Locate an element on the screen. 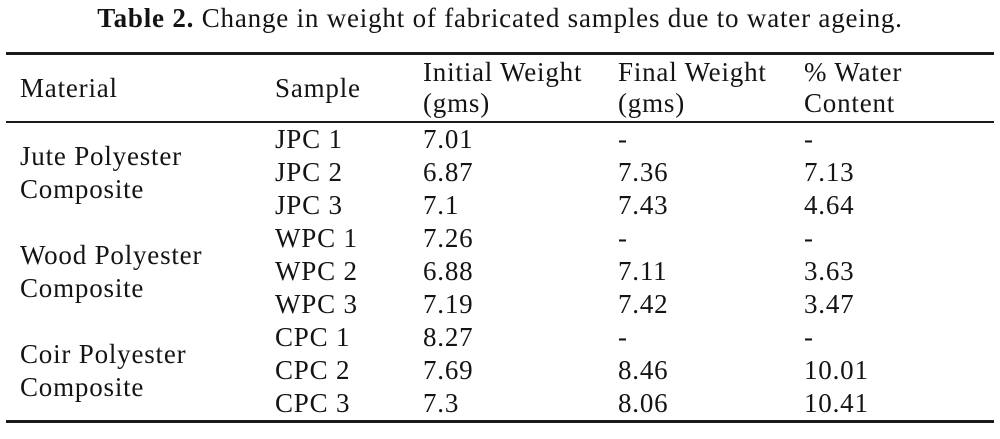 Image resolution: width=1000 pixels, height=439 pixels. sample-cell: CPC 2 is located at coordinates (313, 370).